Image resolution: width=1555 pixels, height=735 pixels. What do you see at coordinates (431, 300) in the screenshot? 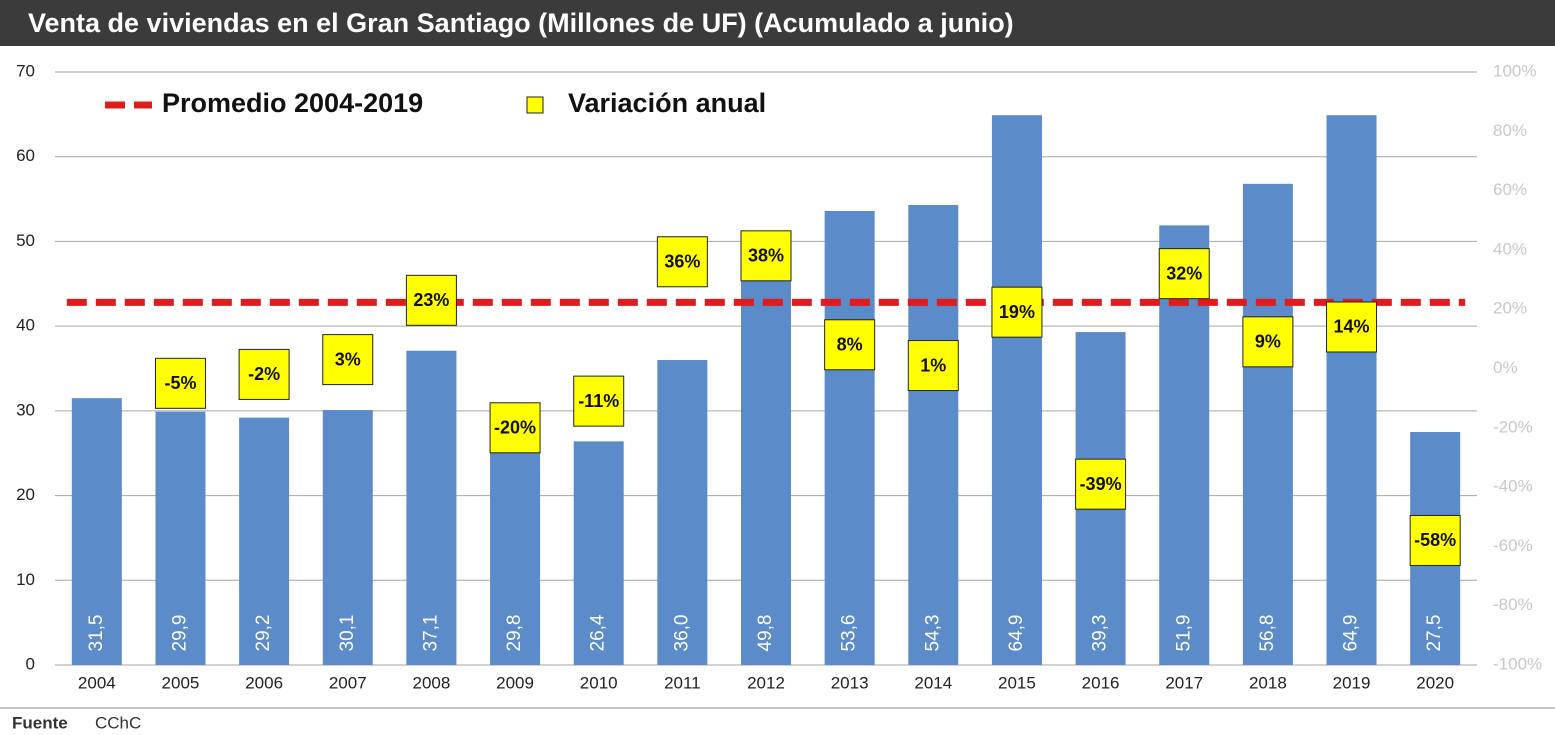
I see `variation-label: 23%` at bounding box center [431, 300].